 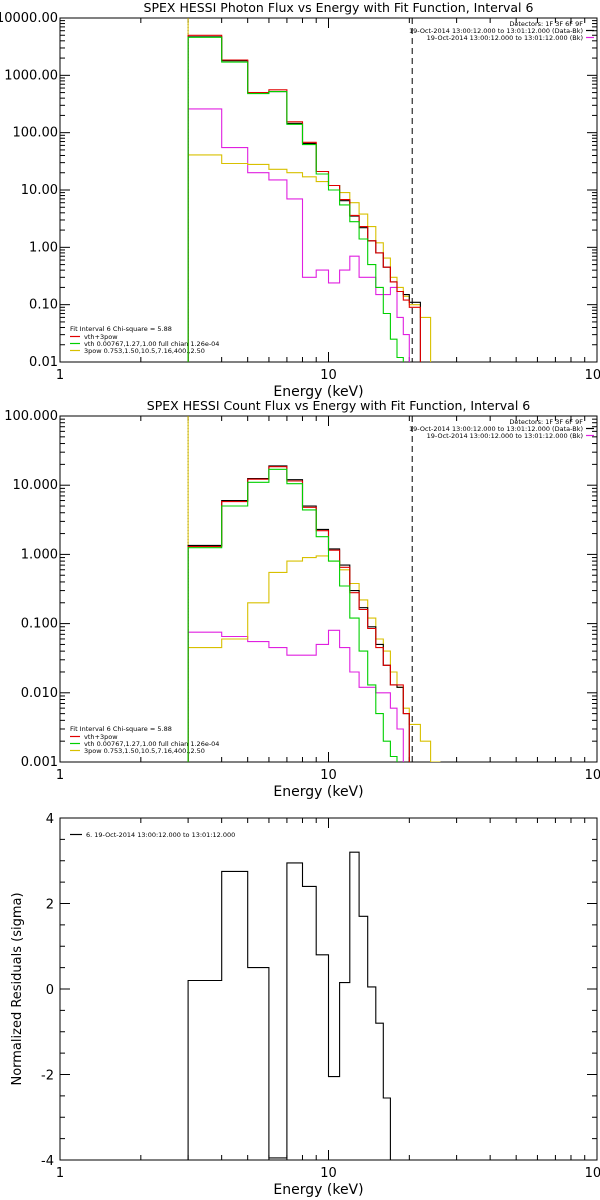 I want to click on y-tick-label: 0.100, so click(x=39, y=624).